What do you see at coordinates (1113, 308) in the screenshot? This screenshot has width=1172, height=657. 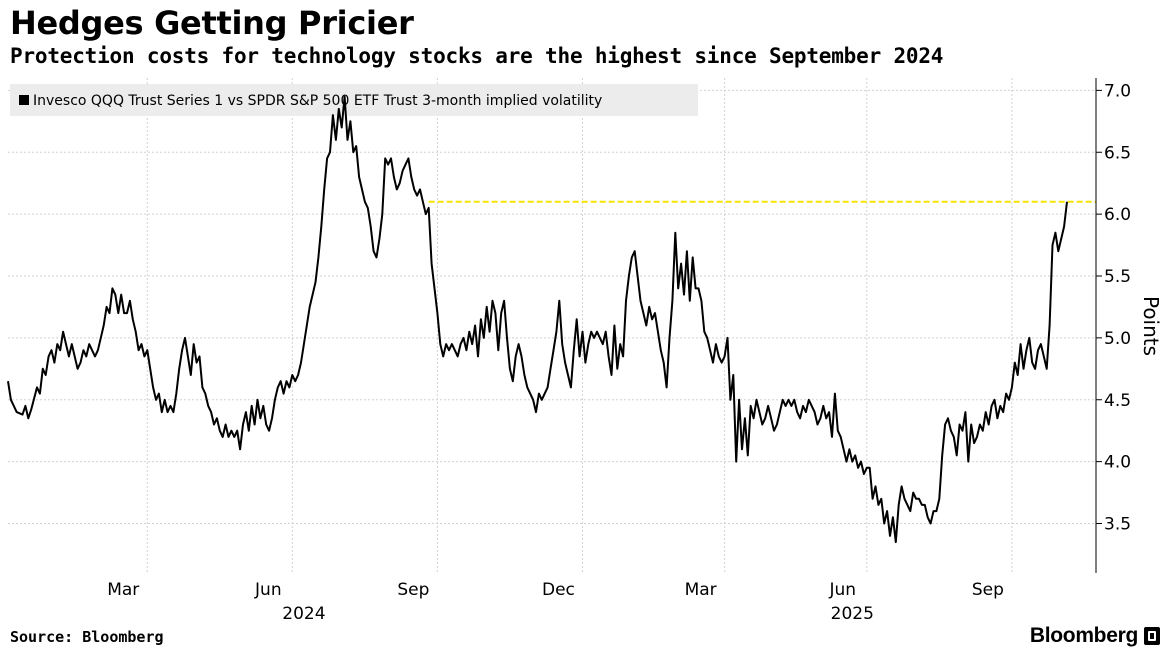 I see `y-axis-ticks: 3.5 4.0 4.5 5.0 5.5 6.0 6.5 7.0` at bounding box center [1113, 308].